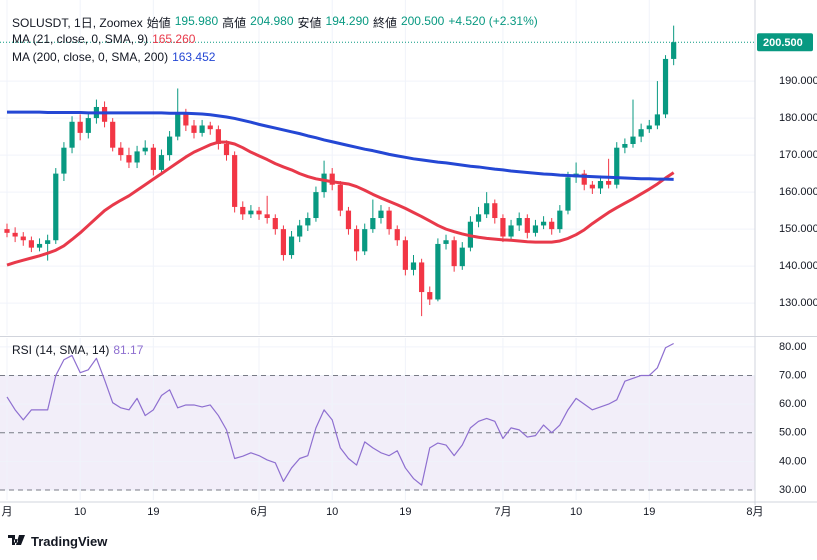  I want to click on rsi-tick-label: 80.00, so click(793, 347).